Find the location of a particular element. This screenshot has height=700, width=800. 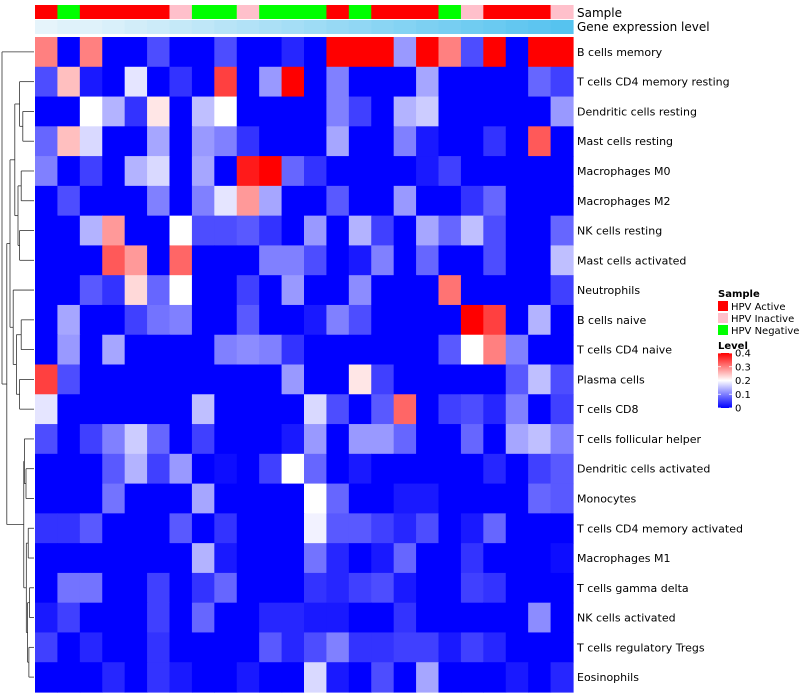

row-label: Dendritic cells resting is located at coordinates (637, 111).